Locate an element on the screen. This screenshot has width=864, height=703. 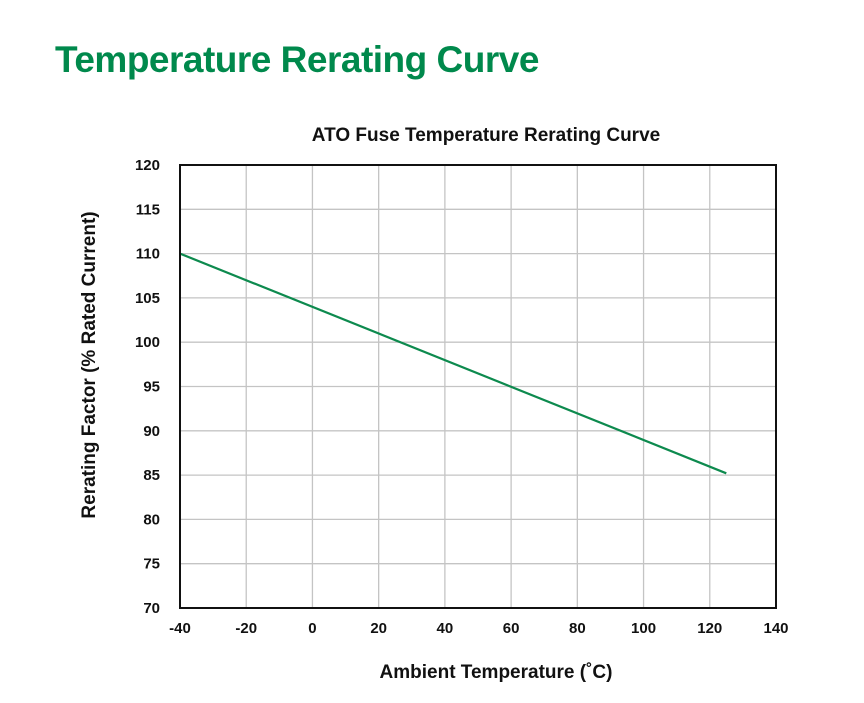
chart-title: ATO Fuse Temperature Rerating Curve is located at coordinates (486, 135).